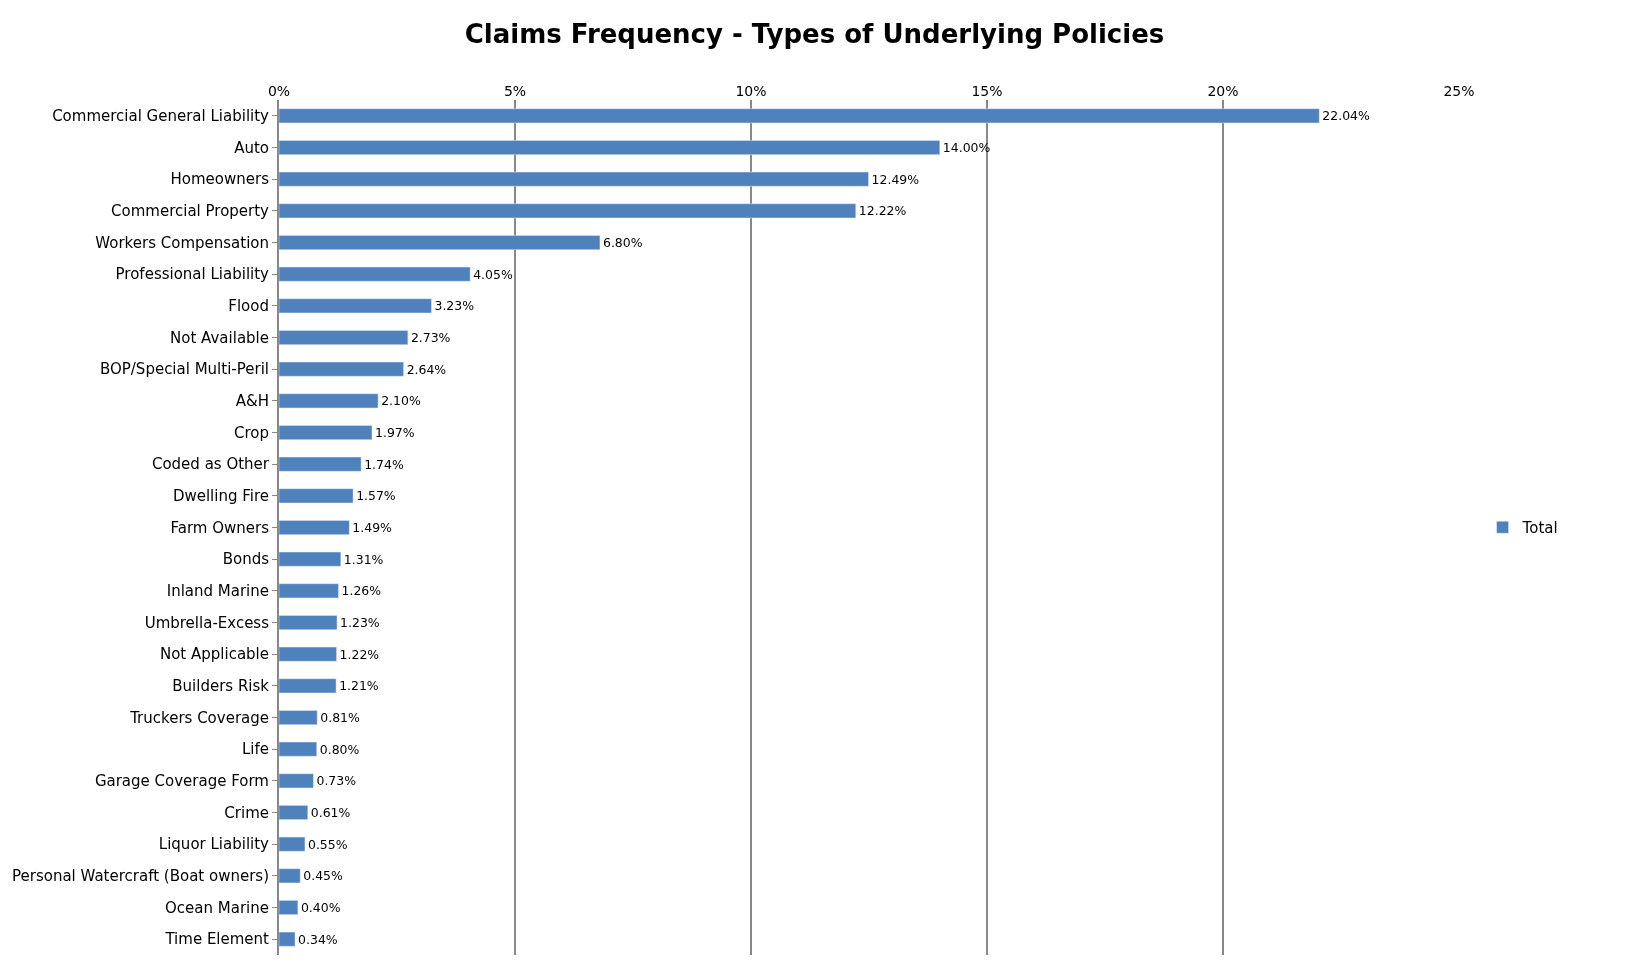 The width and height of the screenshot is (1629, 975). Describe the element at coordinates (376, 496) in the screenshot. I see `data-label: 1.57%` at that location.